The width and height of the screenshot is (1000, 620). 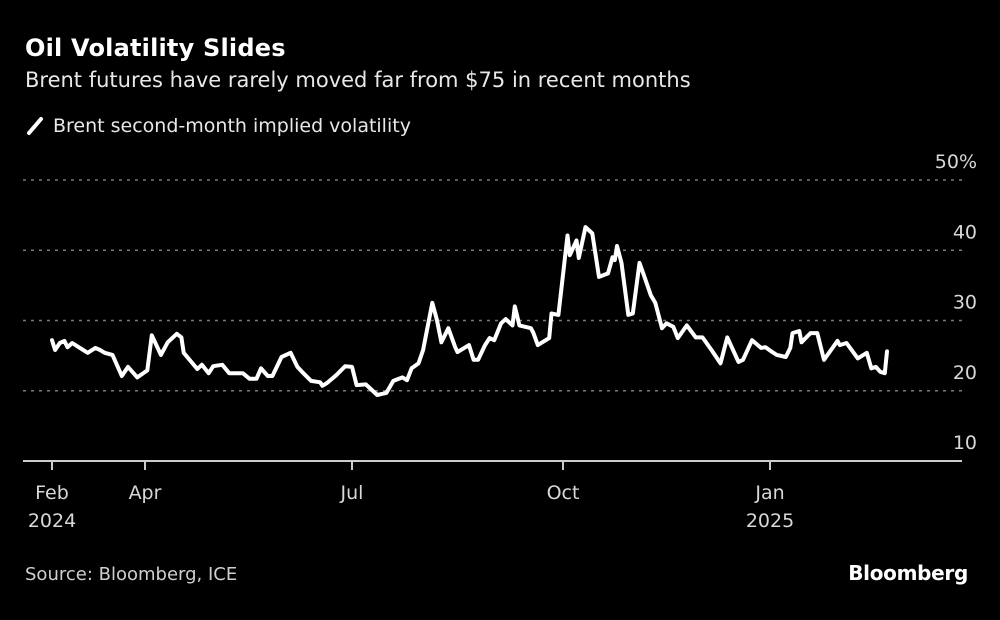 I want to click on legend: Brent second-month implied volatility, so click(x=218, y=126).